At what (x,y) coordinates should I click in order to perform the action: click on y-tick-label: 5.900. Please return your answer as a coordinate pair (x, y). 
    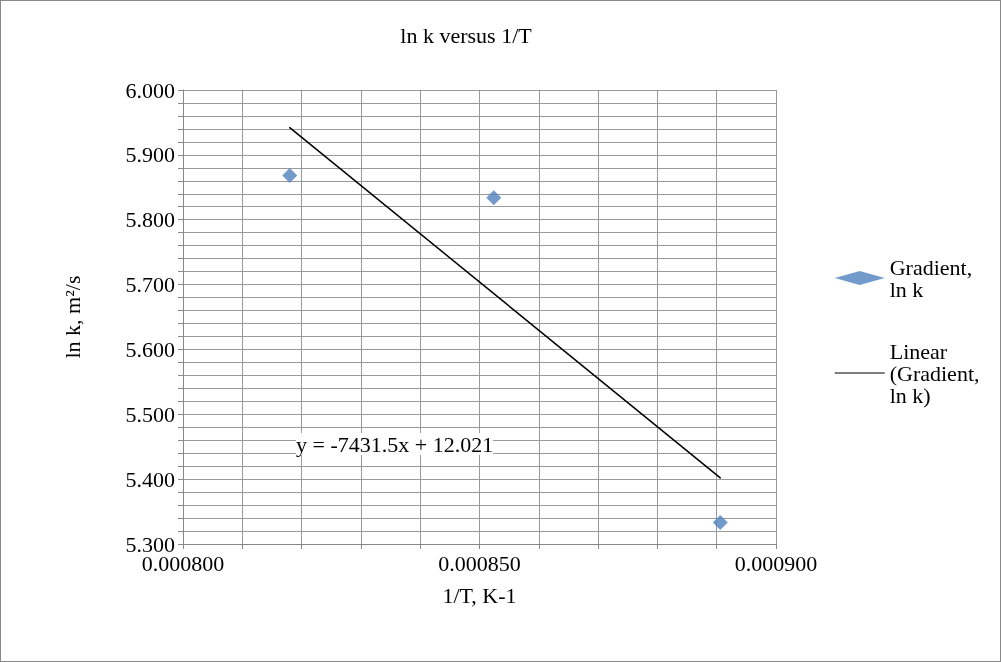
    Looking at the image, I should click on (150, 155).